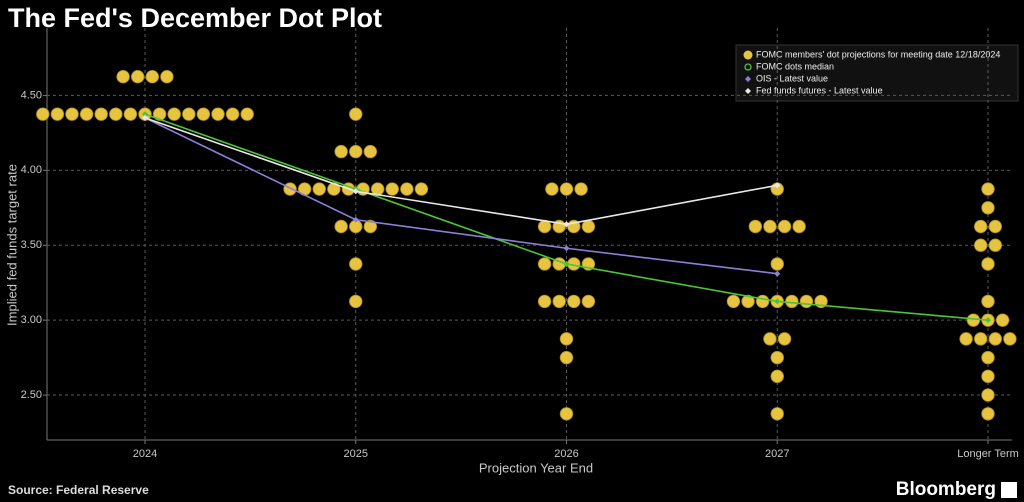 This screenshot has height=502, width=1024. What do you see at coordinates (31, 245) in the screenshot?
I see `y-tick-label: 3.50` at bounding box center [31, 245].